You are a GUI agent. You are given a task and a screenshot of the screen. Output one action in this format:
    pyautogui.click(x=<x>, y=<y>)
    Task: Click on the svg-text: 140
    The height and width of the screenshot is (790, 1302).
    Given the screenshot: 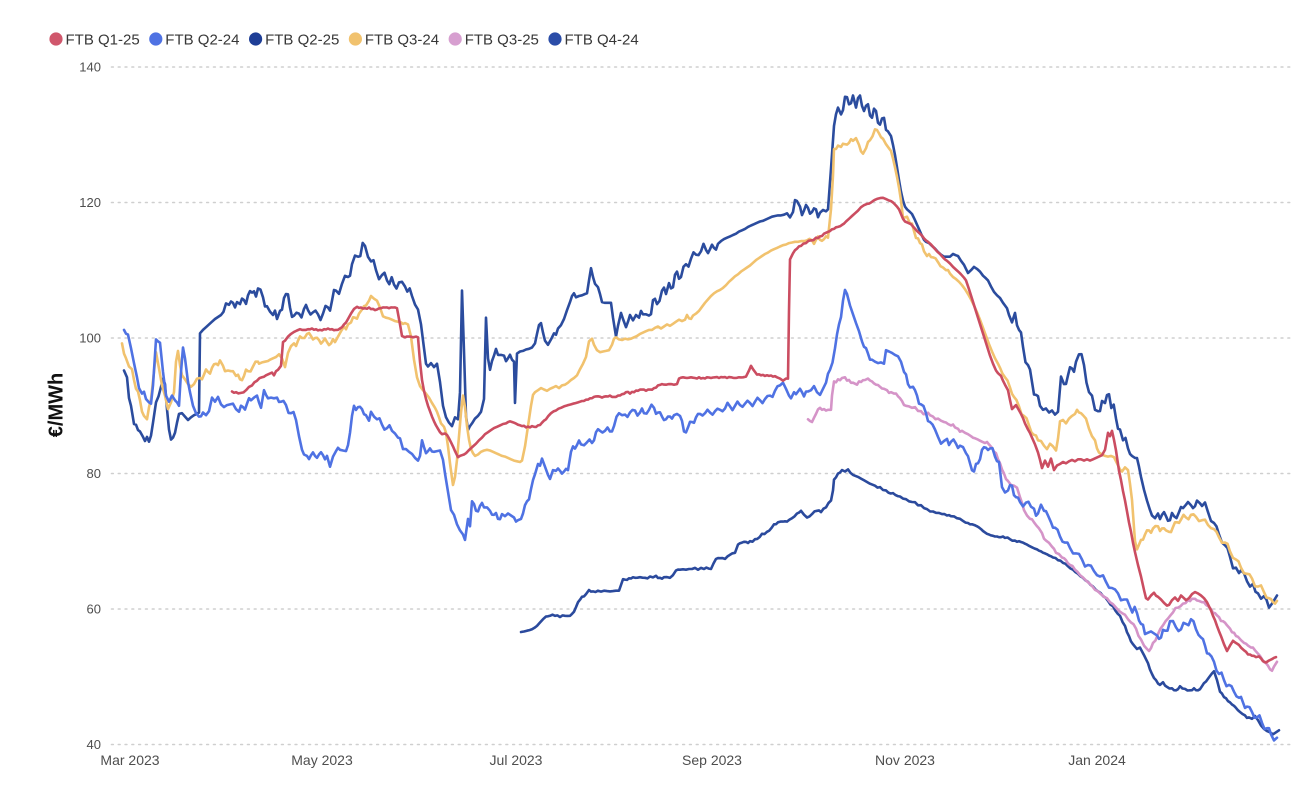 What is the action you would take?
    pyautogui.click(x=90, y=67)
    